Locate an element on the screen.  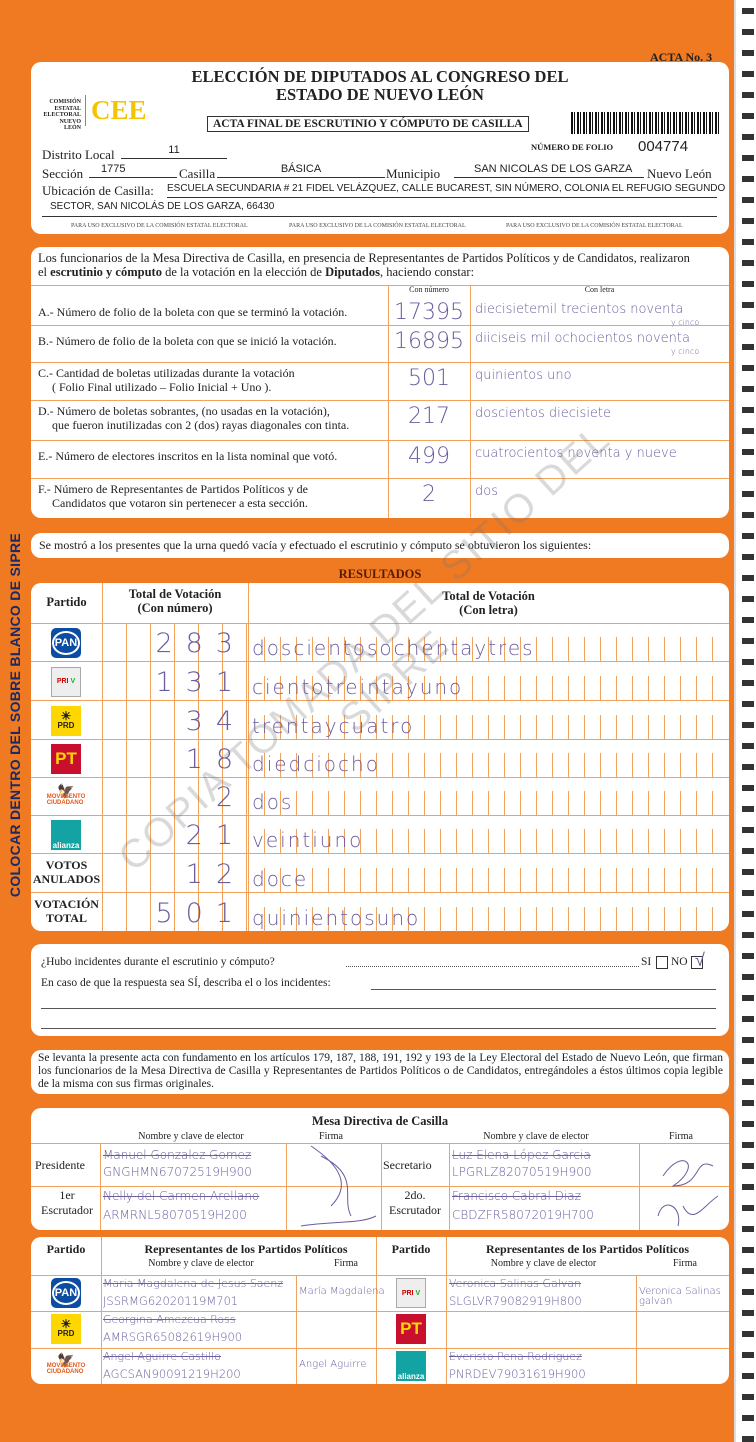
total-letra: cientotreintayuno is located at coordinates (358, 687).